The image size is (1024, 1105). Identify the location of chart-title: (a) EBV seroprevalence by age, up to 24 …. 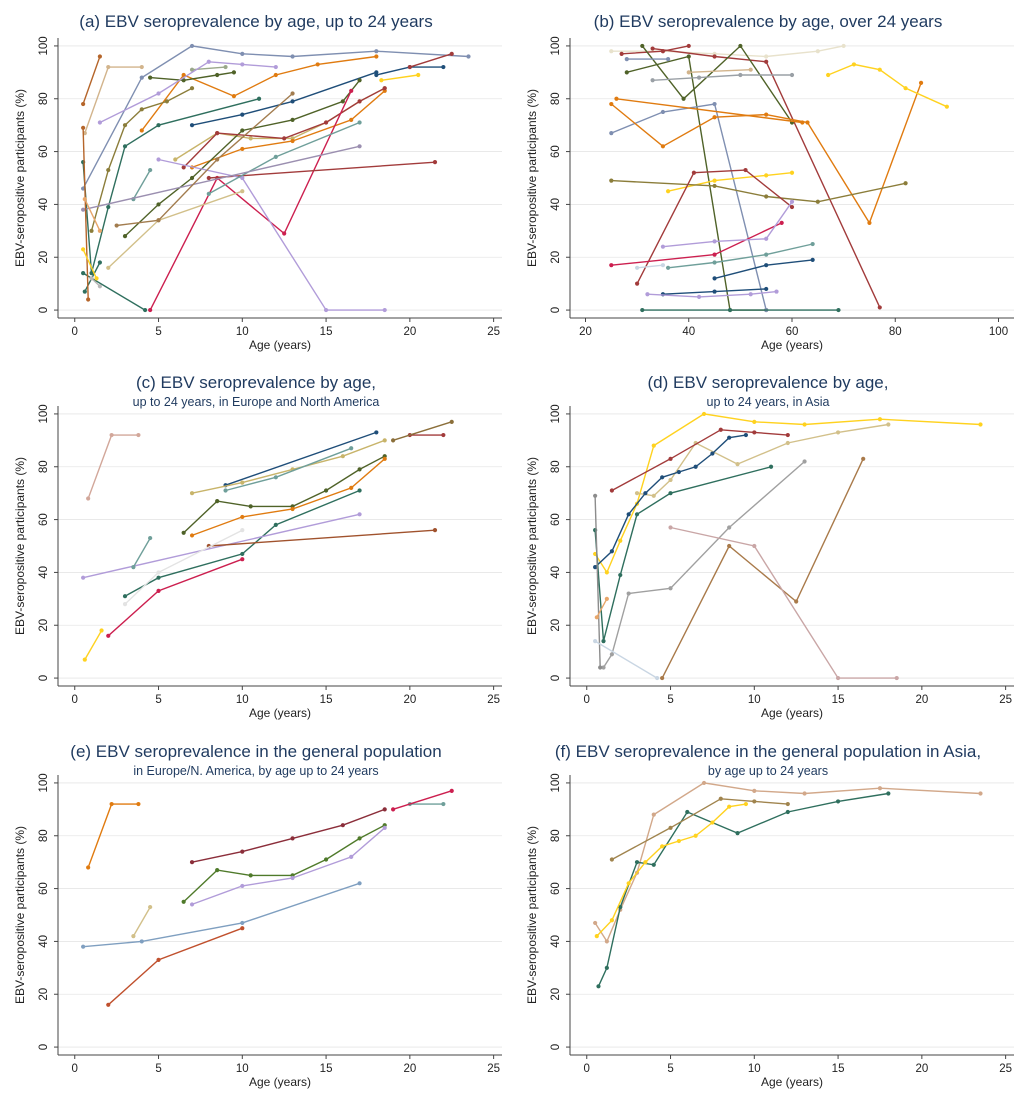
(255, 21).